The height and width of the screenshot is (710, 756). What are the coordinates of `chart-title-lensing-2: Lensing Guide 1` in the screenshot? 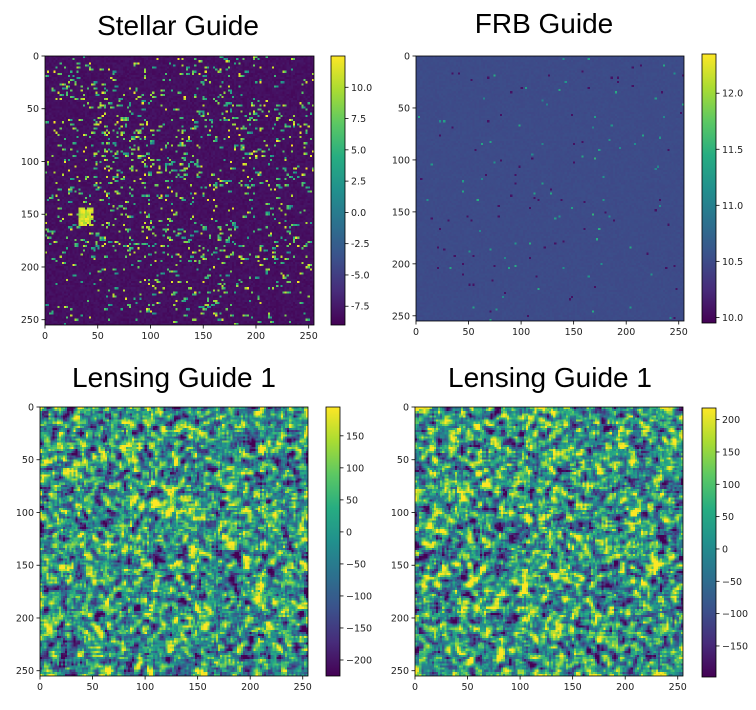 It's located at (550, 377).